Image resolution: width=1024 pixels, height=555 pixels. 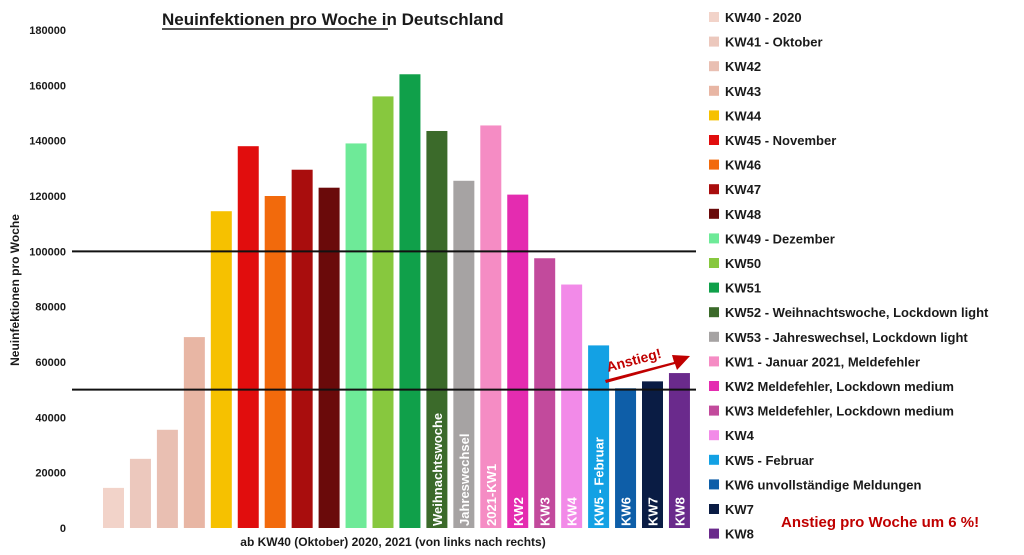 I want to click on legend-entry: KW8, so click(x=739, y=534).